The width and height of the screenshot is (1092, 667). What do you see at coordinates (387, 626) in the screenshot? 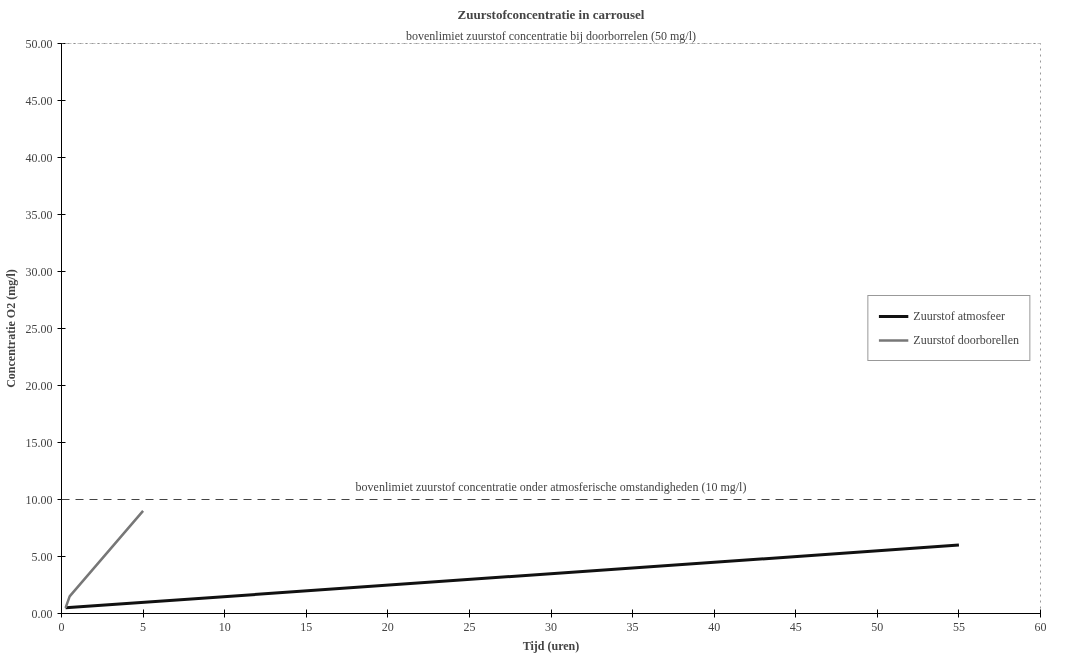
I see `x-tick-label: 20` at bounding box center [387, 626].